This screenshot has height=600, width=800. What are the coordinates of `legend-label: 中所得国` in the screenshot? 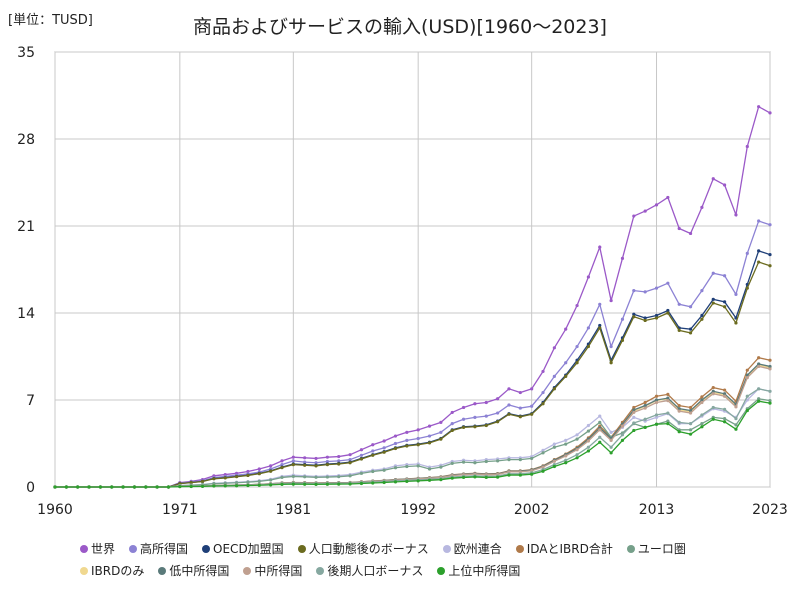 It's located at (278, 571).